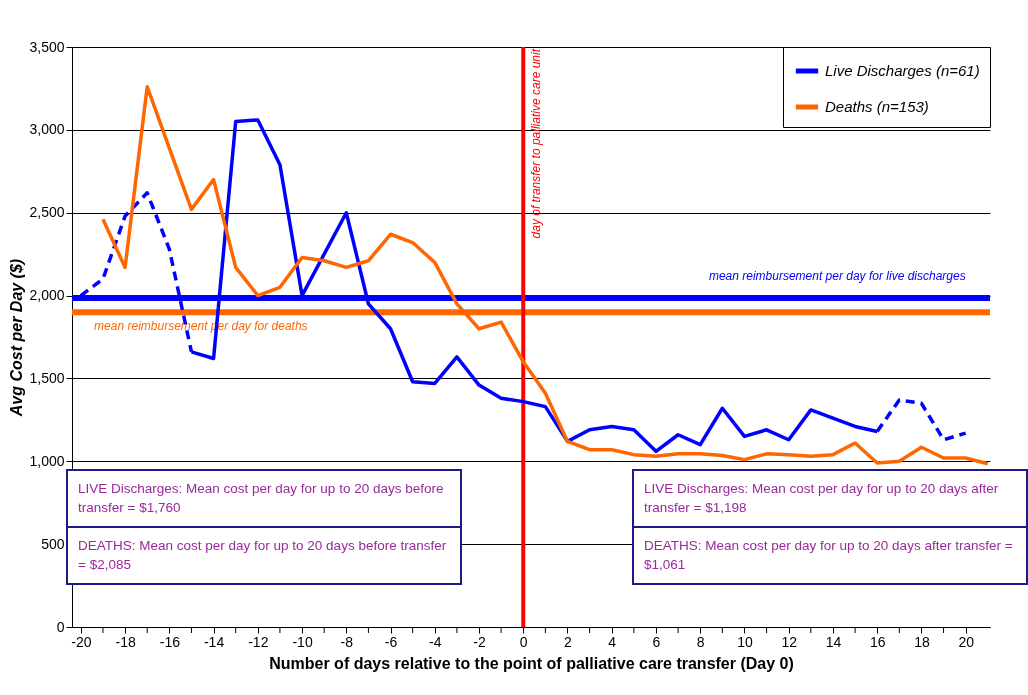  Describe the element at coordinates (170, 641) in the screenshot. I see `x-tick-label: -16` at that location.